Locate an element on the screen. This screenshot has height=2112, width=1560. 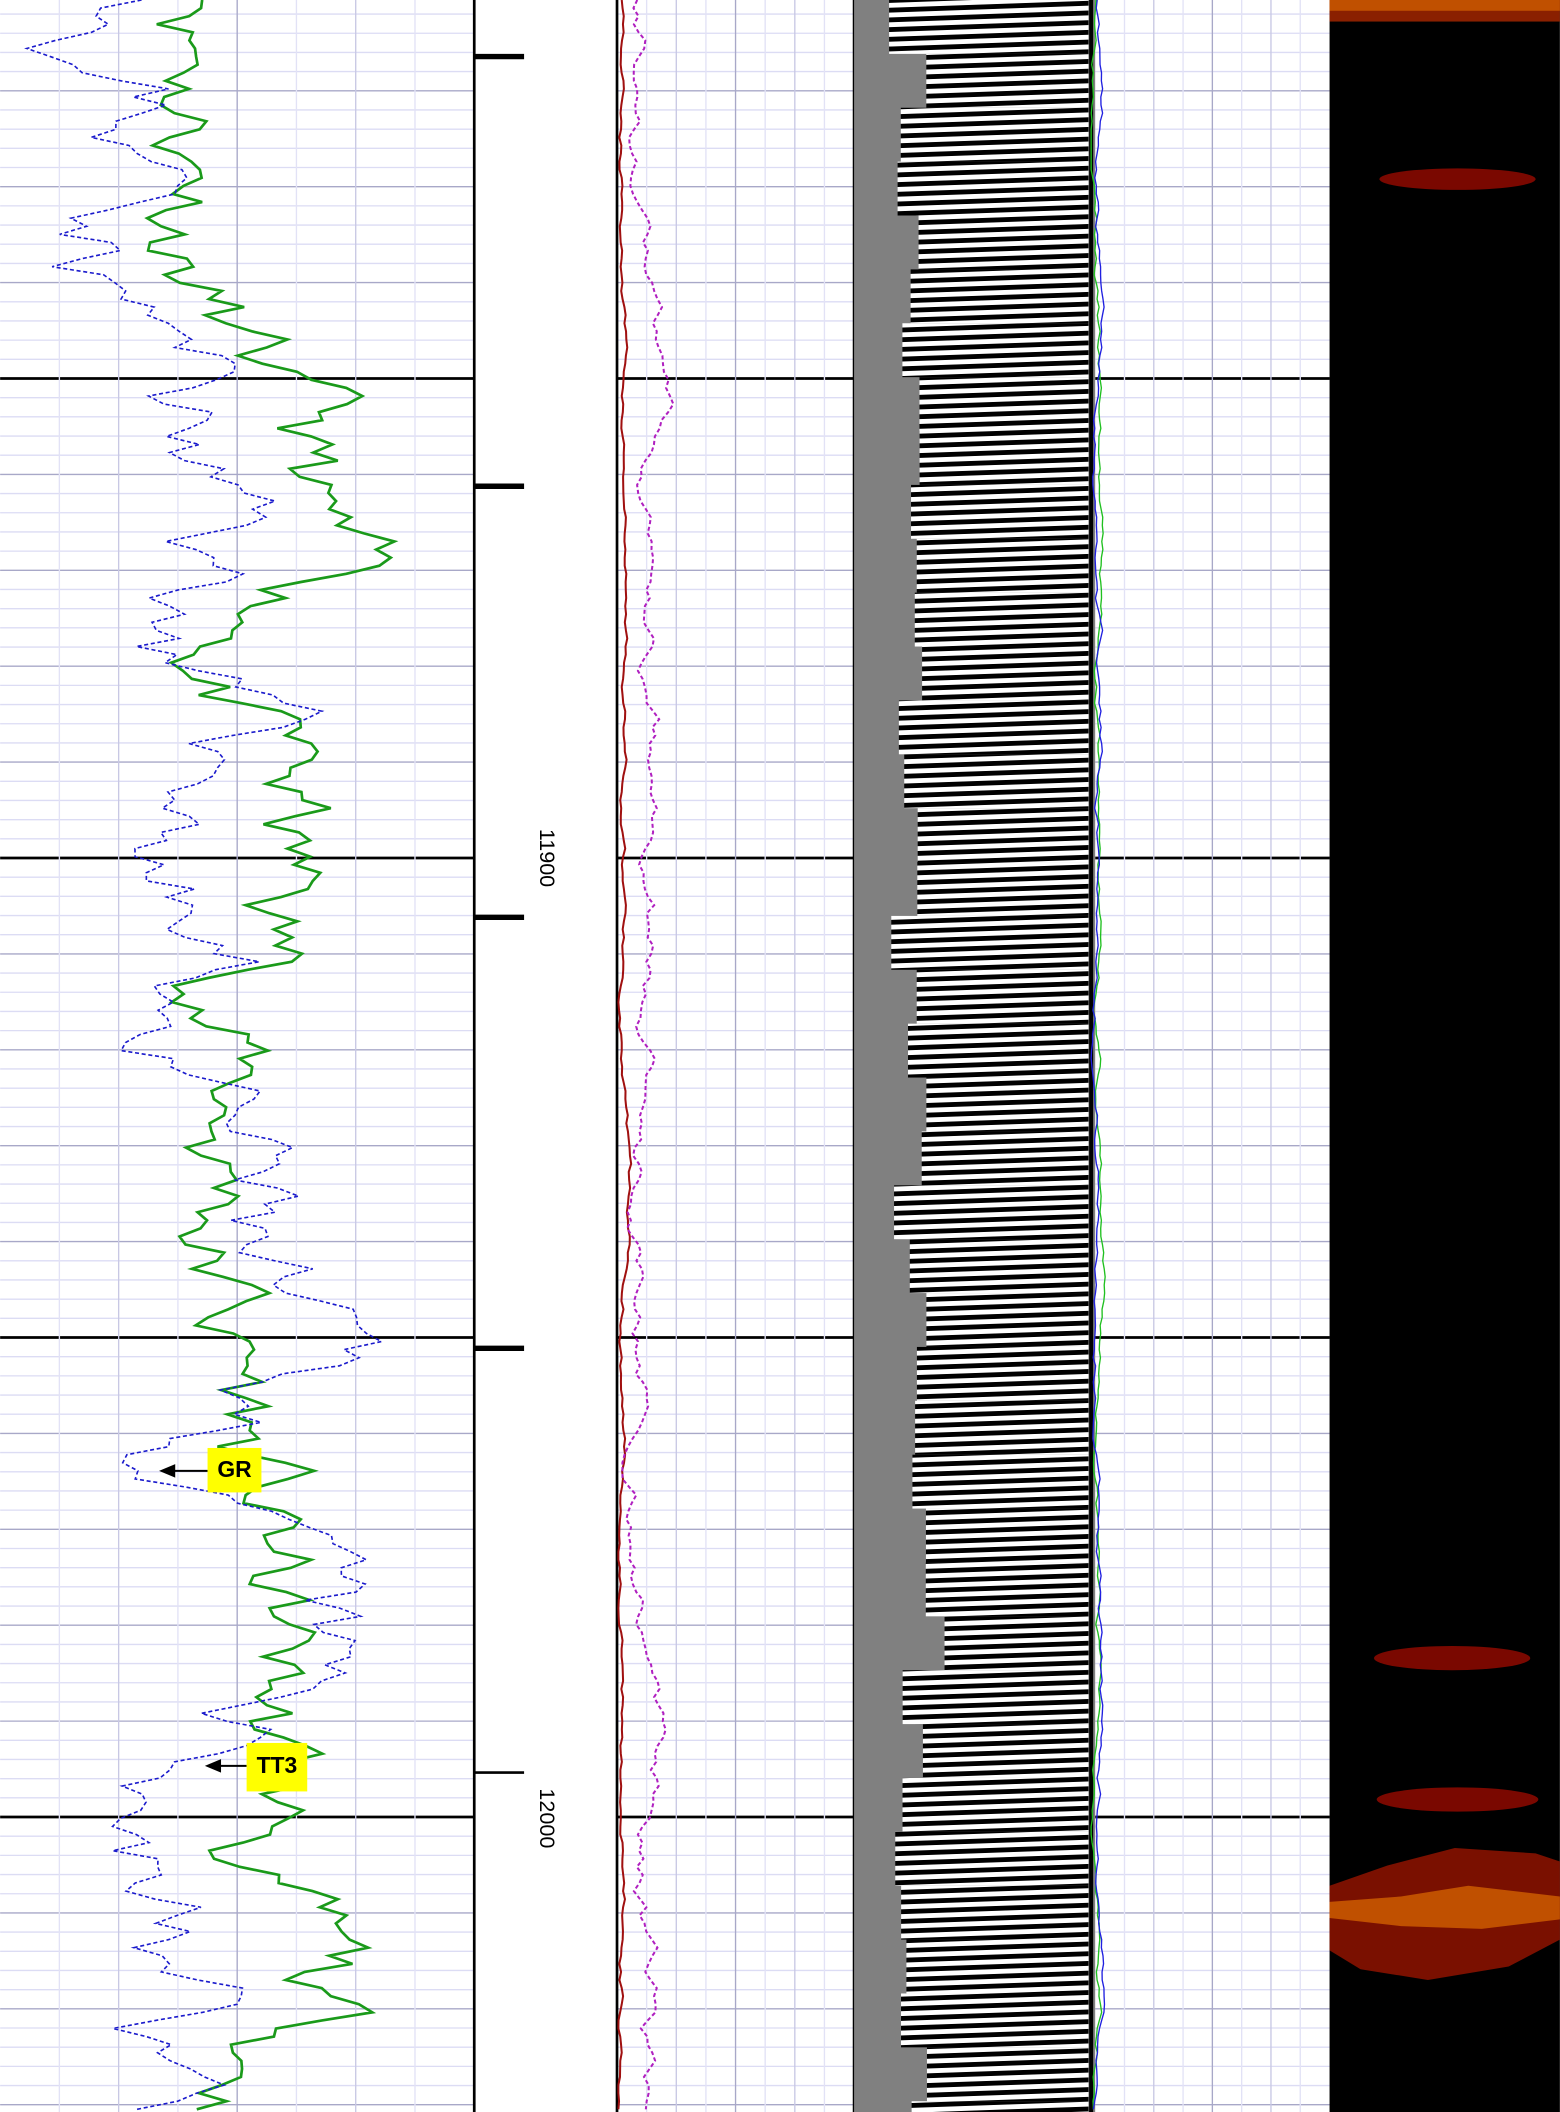
edge-green is located at coordinates (1098, 1055).